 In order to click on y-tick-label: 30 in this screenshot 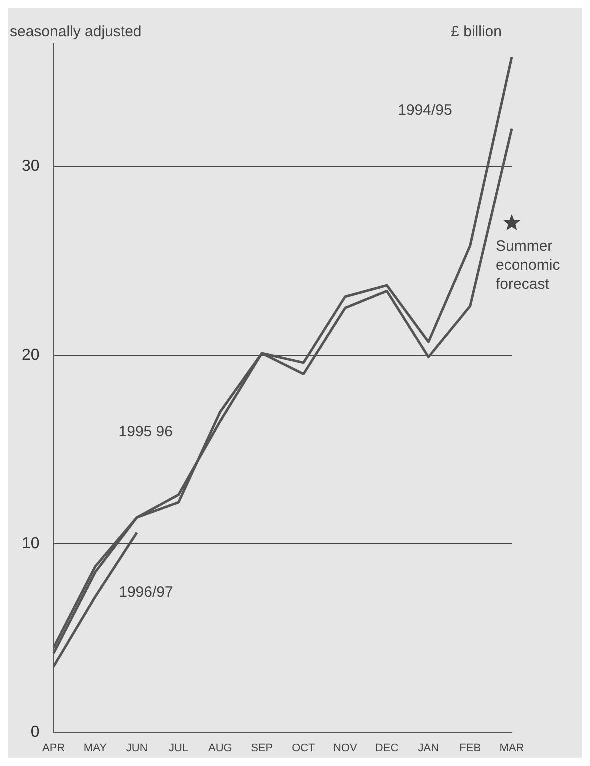, I will do `click(31, 167)`.